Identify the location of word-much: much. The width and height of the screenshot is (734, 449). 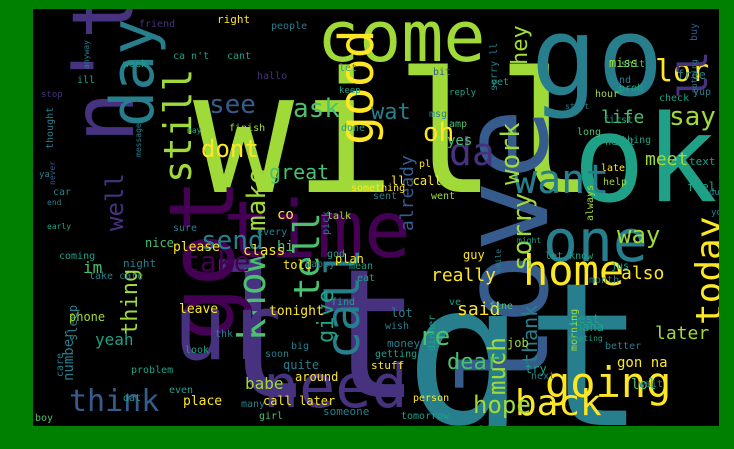
(497, 366).